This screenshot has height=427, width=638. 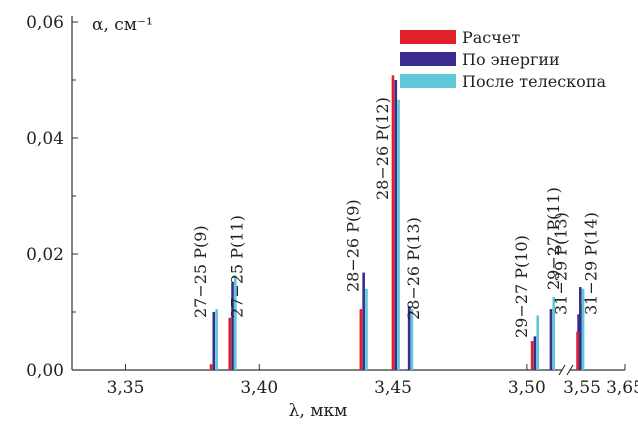 I want to click on line-label: 31−29 P(14), so click(x=590, y=263).